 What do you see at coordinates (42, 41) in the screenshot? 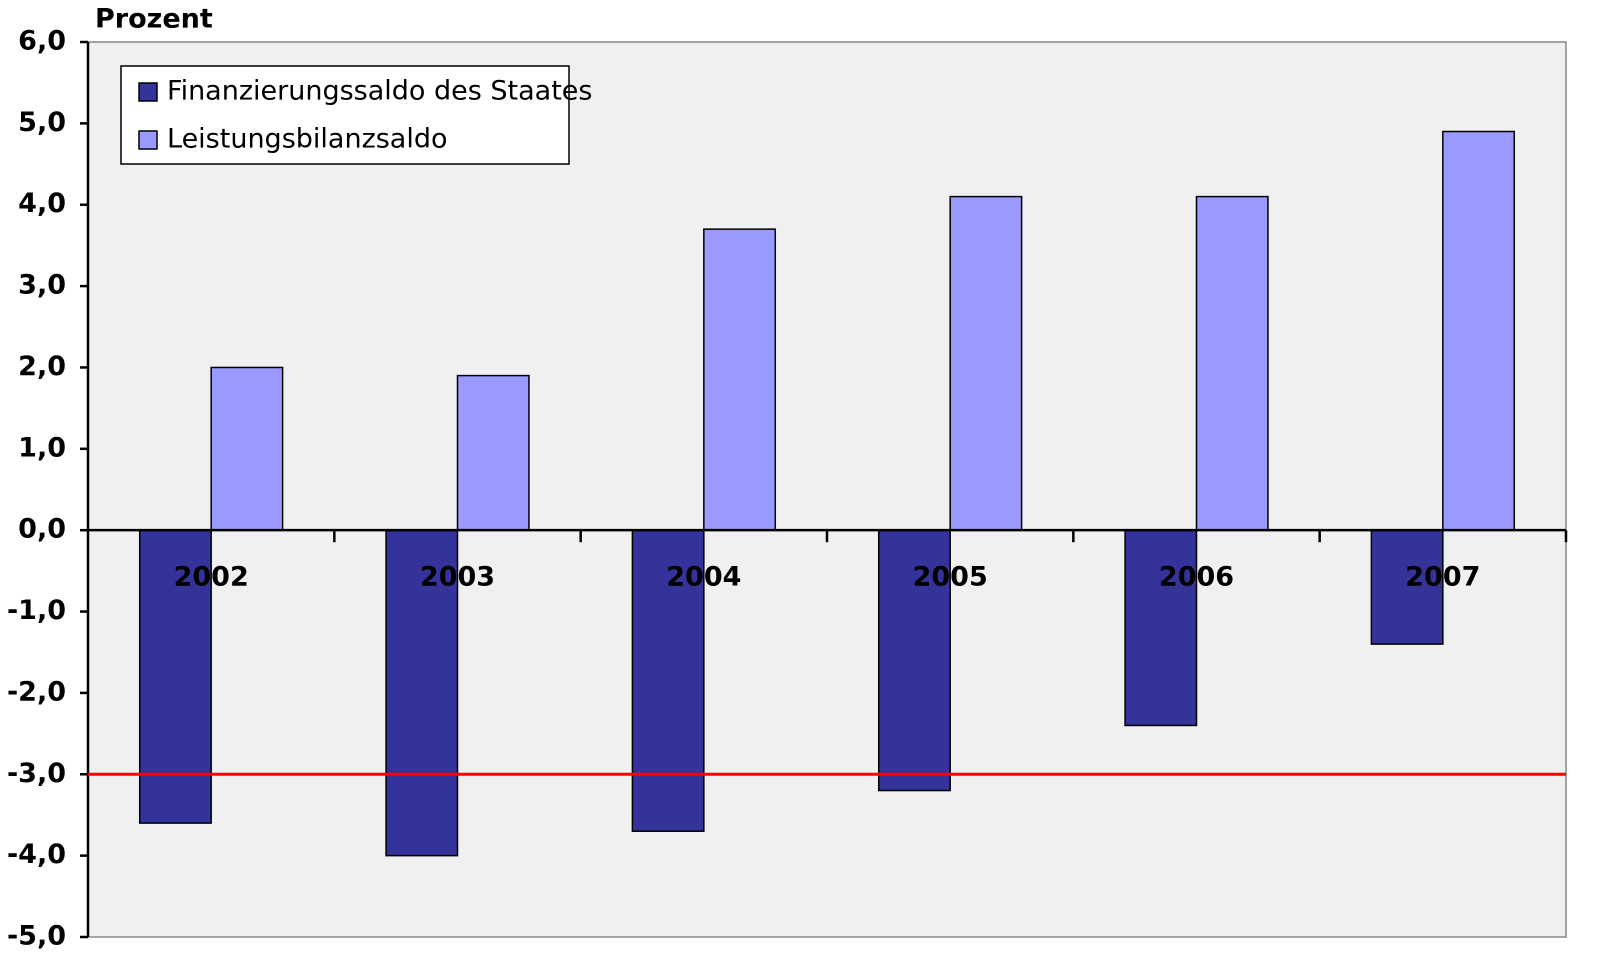
I see `y-tick-label: 6,0` at bounding box center [42, 41].